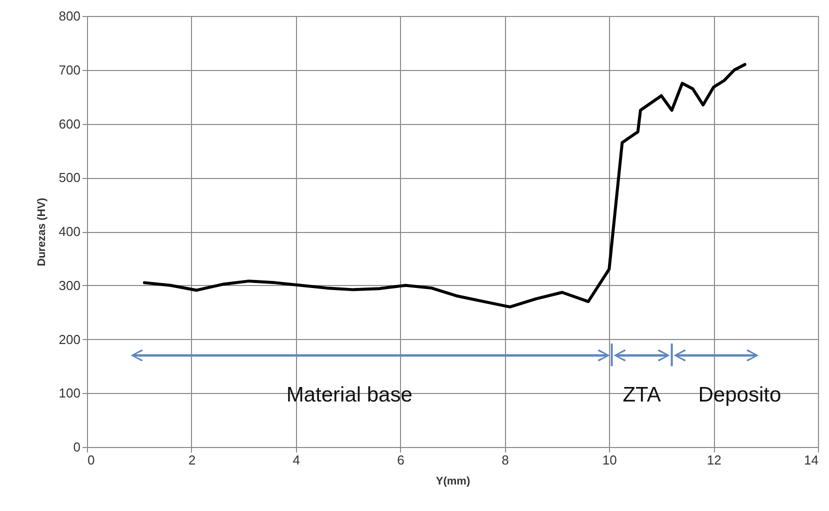 This screenshot has width=829, height=511. What do you see at coordinates (42, 231) in the screenshot?
I see `y-axis-title: Durezas (HV)` at bounding box center [42, 231].